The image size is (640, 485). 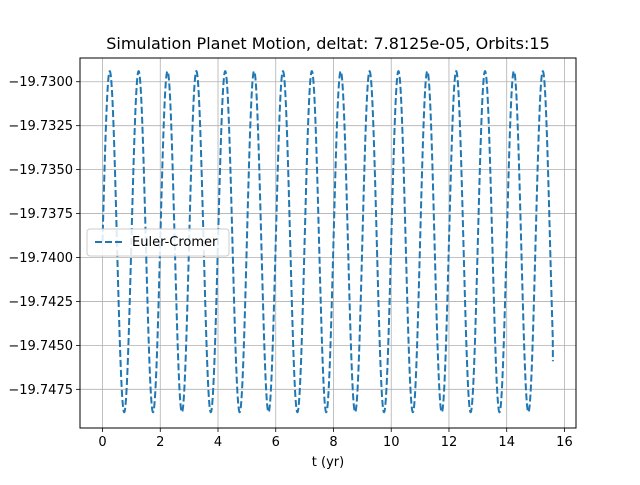 What do you see at coordinates (40, 390) in the screenshot?
I see `y-tick-label: −19.7475` at bounding box center [40, 390].